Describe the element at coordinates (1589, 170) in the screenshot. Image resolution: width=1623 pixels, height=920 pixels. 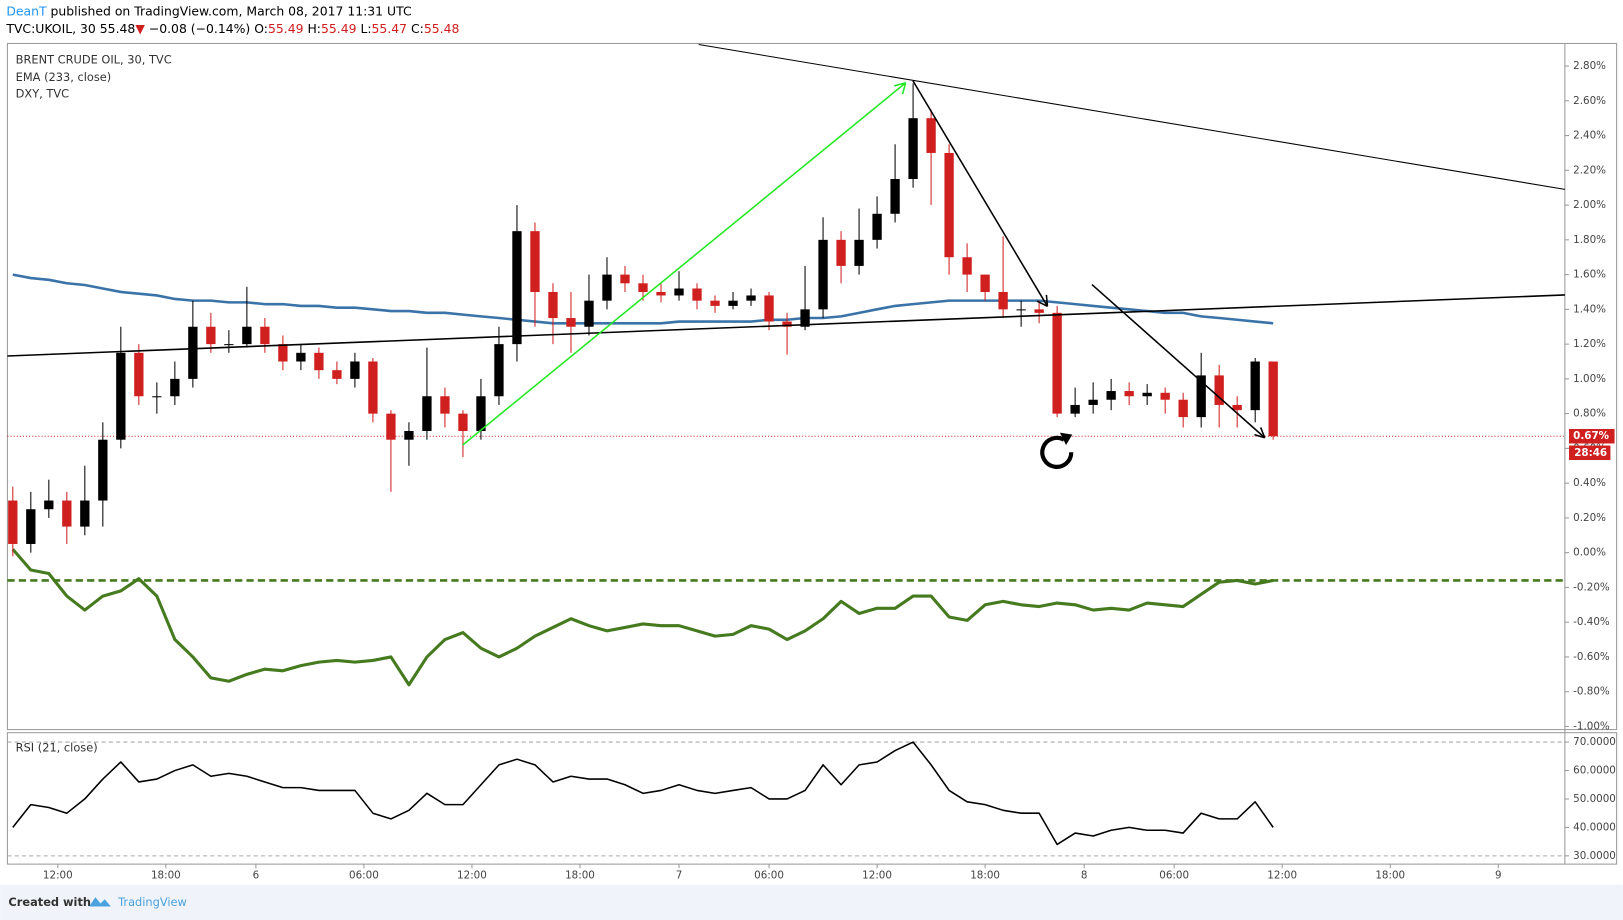
I see `y-tick-label: 2.20%` at that location.